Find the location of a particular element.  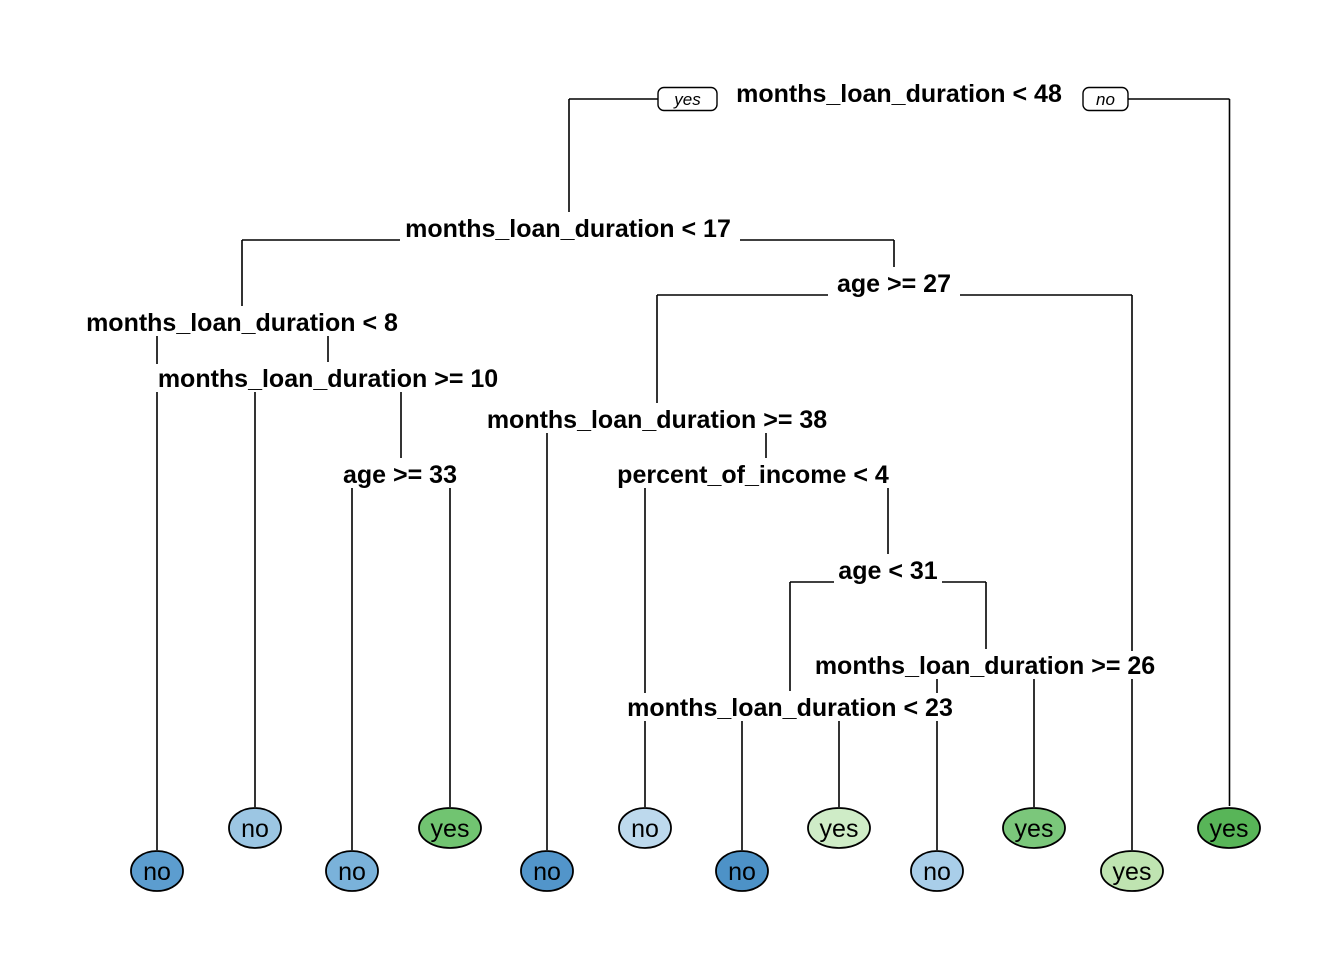

leaf-node-L2: no is located at coordinates (255, 828).